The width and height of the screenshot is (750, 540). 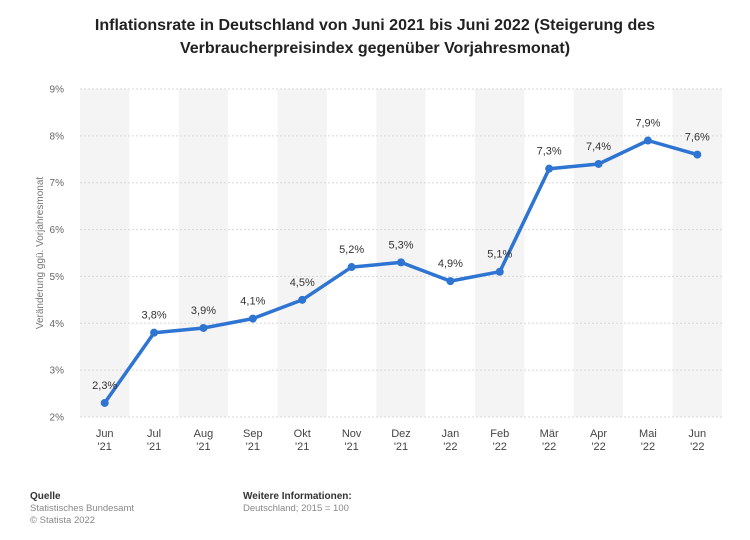 I want to click on data-label: 7,4%, so click(x=598, y=147).